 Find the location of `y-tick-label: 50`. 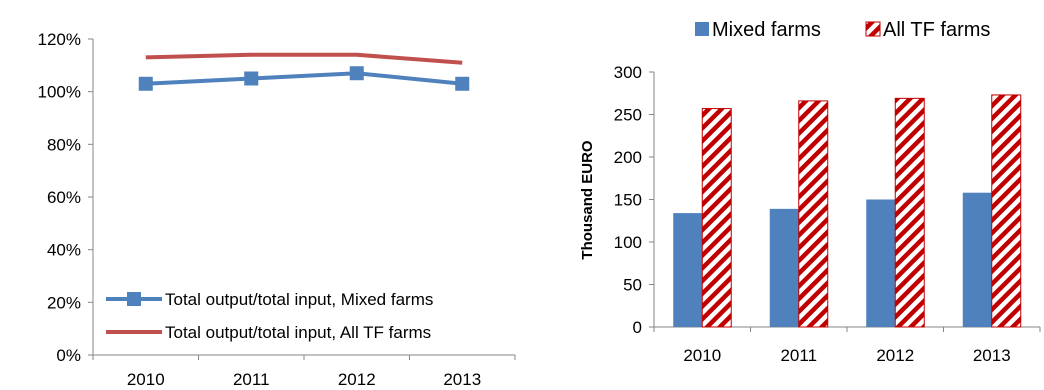

y-tick-label: 50 is located at coordinates (632, 285).